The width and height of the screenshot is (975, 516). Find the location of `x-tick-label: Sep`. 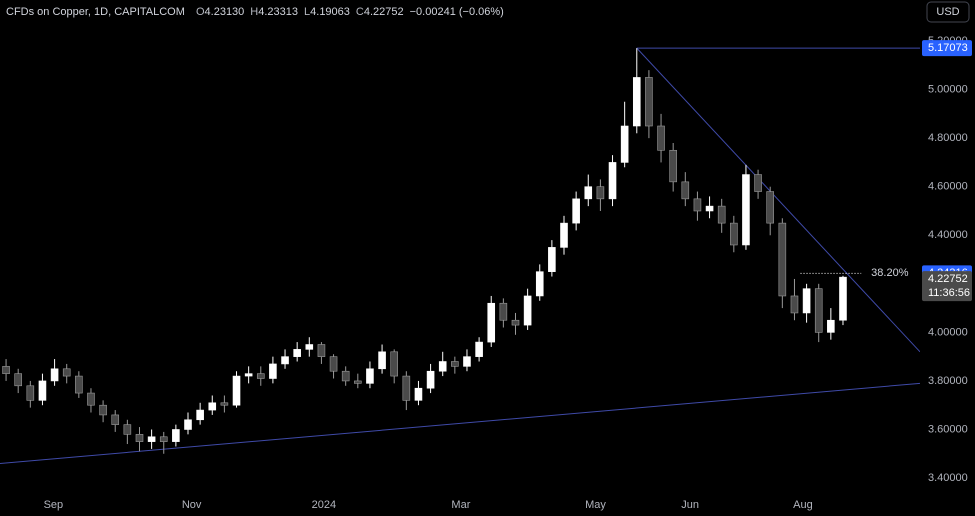

x-tick-label: Sep is located at coordinates (54, 505).